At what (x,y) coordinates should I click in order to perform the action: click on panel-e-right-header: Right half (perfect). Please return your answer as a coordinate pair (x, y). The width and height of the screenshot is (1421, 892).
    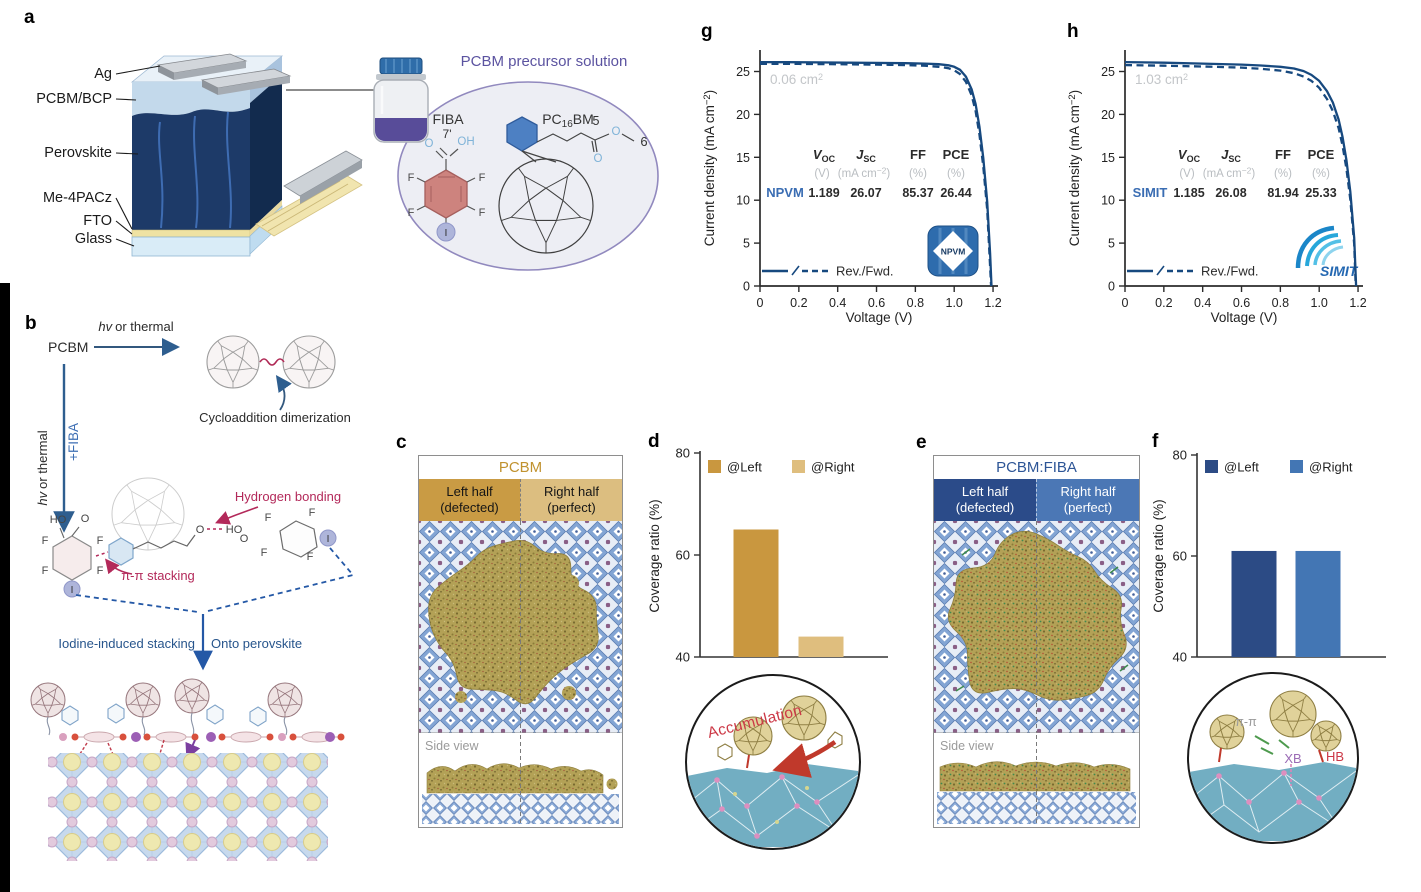
    Looking at the image, I should click on (1087, 500).